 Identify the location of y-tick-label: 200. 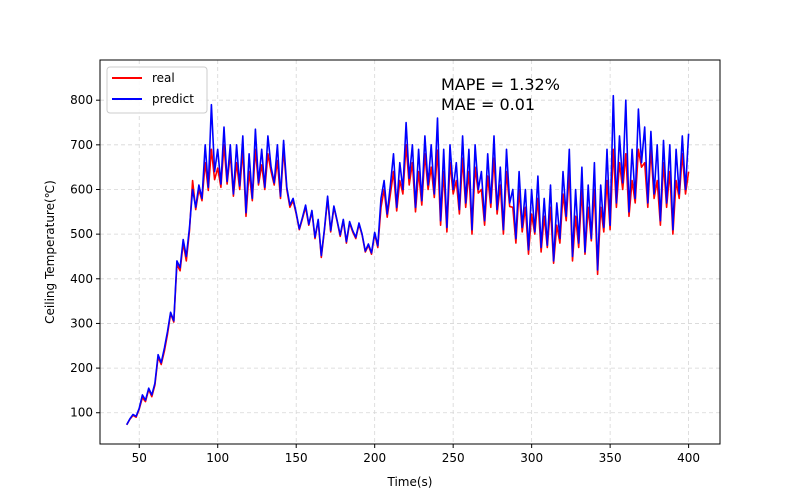
(81, 368).